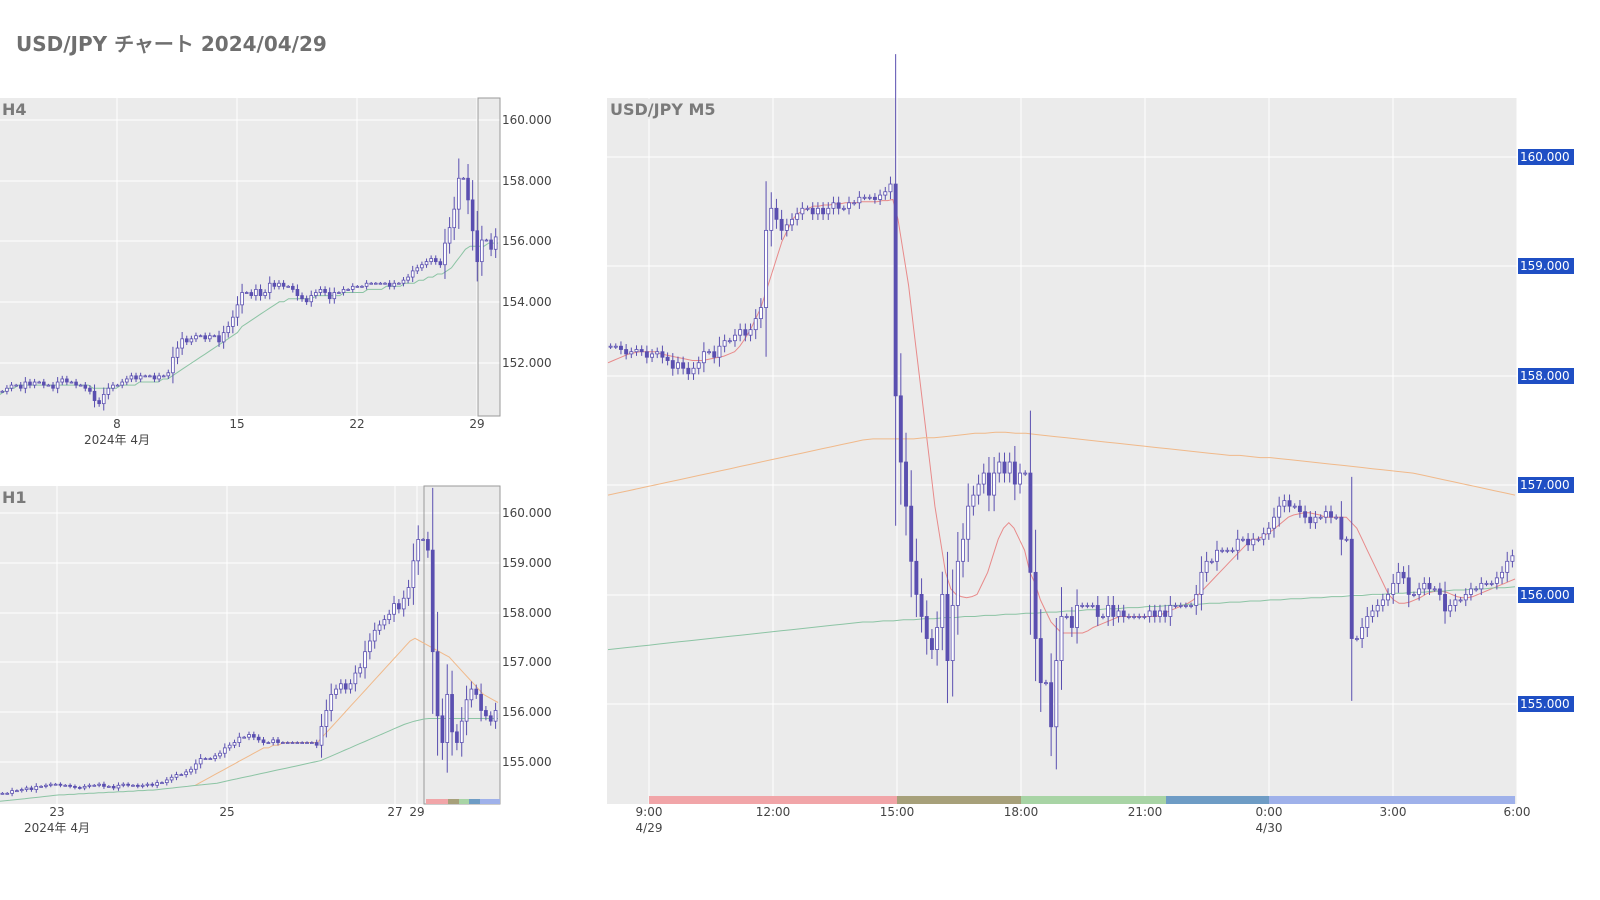 Image resolution: width=1600 pixels, height=900 pixels. Describe the element at coordinates (236, 424) in the screenshot. I see `h4-x-tick-label: 15` at that location.